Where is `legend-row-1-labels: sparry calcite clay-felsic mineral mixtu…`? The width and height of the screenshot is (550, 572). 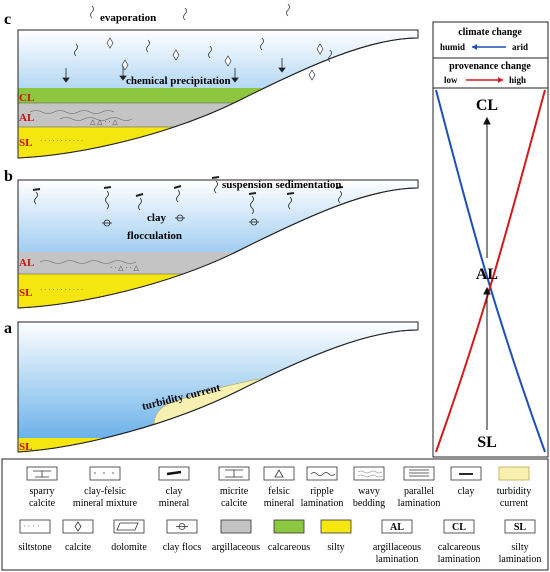
legend-row-1-labels: sparry calcite clay-felsic mineral mixtu… is located at coordinates (280, 497).